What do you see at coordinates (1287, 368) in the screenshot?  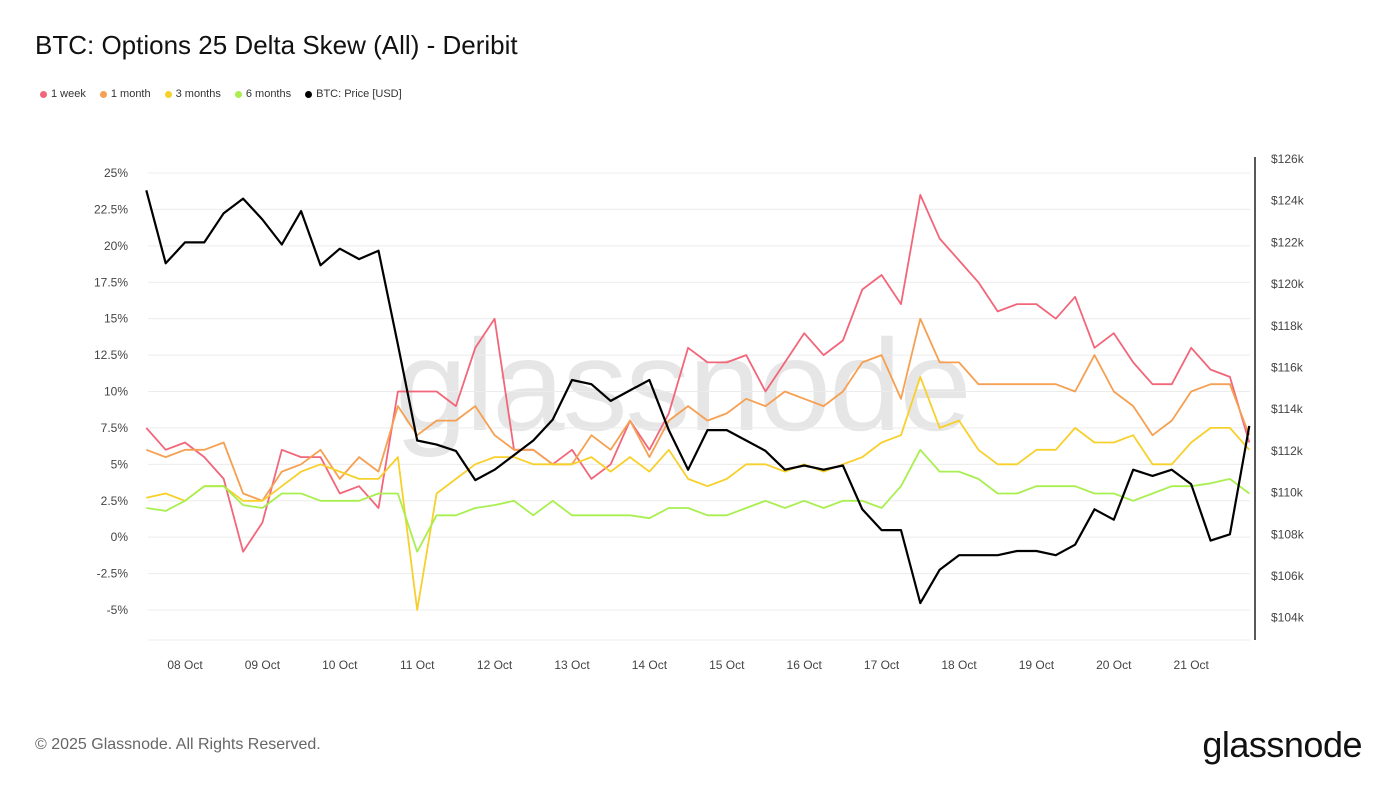 I see `y-right-tick-label: $116k` at bounding box center [1287, 368].